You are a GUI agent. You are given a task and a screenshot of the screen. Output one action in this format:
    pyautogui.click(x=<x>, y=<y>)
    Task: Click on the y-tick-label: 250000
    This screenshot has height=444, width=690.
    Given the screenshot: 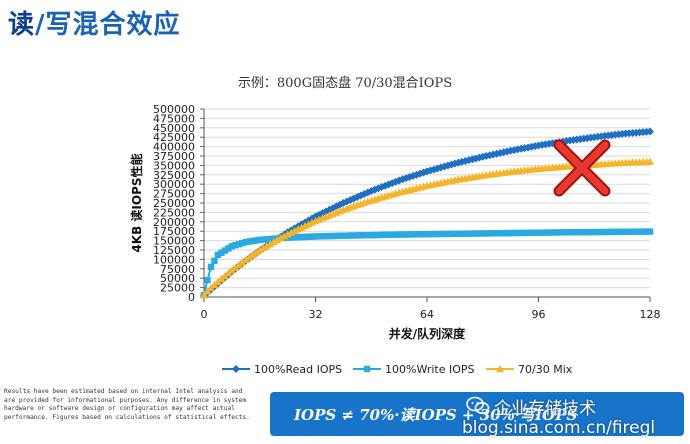 What is the action you would take?
    pyautogui.click(x=174, y=203)
    